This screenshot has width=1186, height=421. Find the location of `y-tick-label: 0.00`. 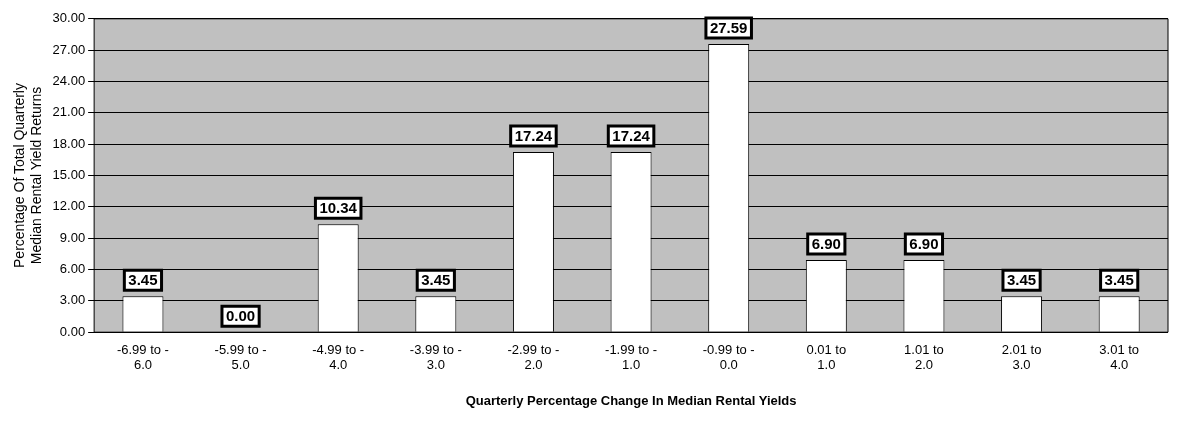

y-tick-label: 0.00 is located at coordinates (72, 331).